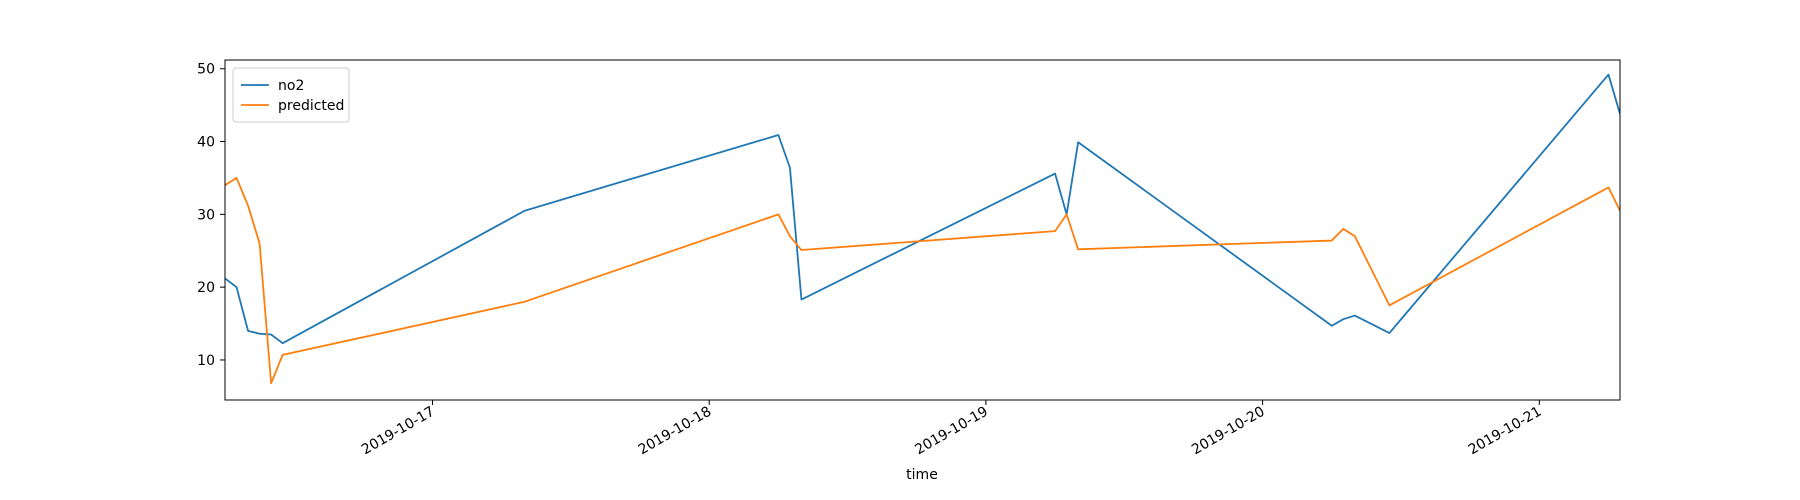 This screenshot has width=1800, height=500. What do you see at coordinates (291, 86) in the screenshot?
I see `legend-label-no2: no2` at bounding box center [291, 86].